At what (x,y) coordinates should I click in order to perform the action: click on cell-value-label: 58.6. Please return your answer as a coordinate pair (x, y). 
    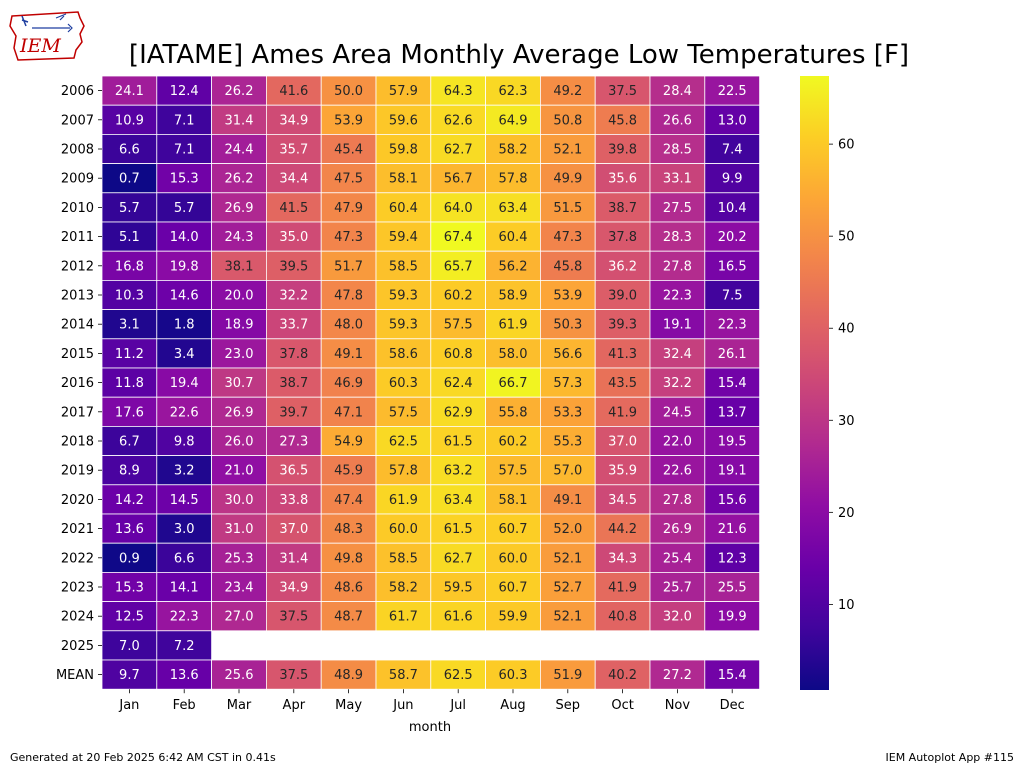
    Looking at the image, I should click on (403, 354).